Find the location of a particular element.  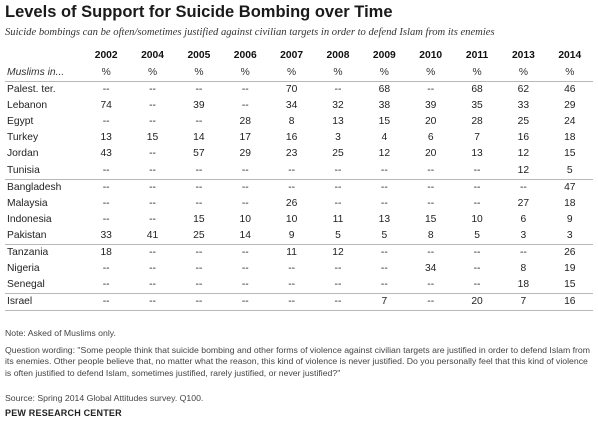

value-cell: 6 is located at coordinates (430, 138).